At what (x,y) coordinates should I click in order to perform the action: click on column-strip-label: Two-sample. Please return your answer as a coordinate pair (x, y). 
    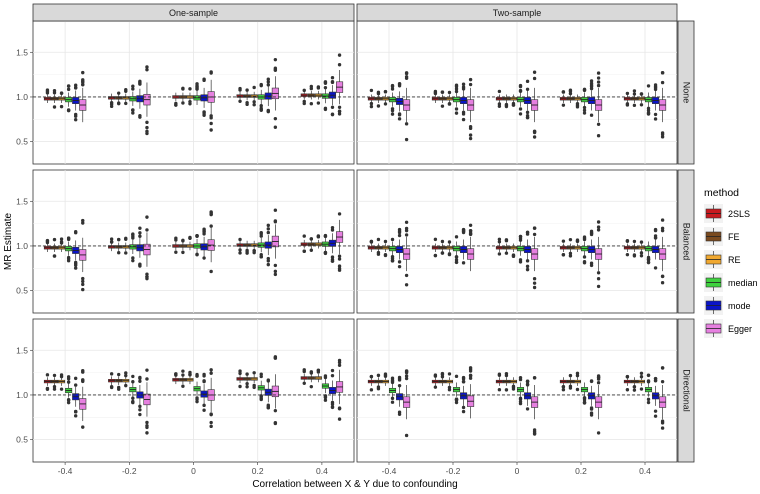
    Looking at the image, I should click on (517, 13).